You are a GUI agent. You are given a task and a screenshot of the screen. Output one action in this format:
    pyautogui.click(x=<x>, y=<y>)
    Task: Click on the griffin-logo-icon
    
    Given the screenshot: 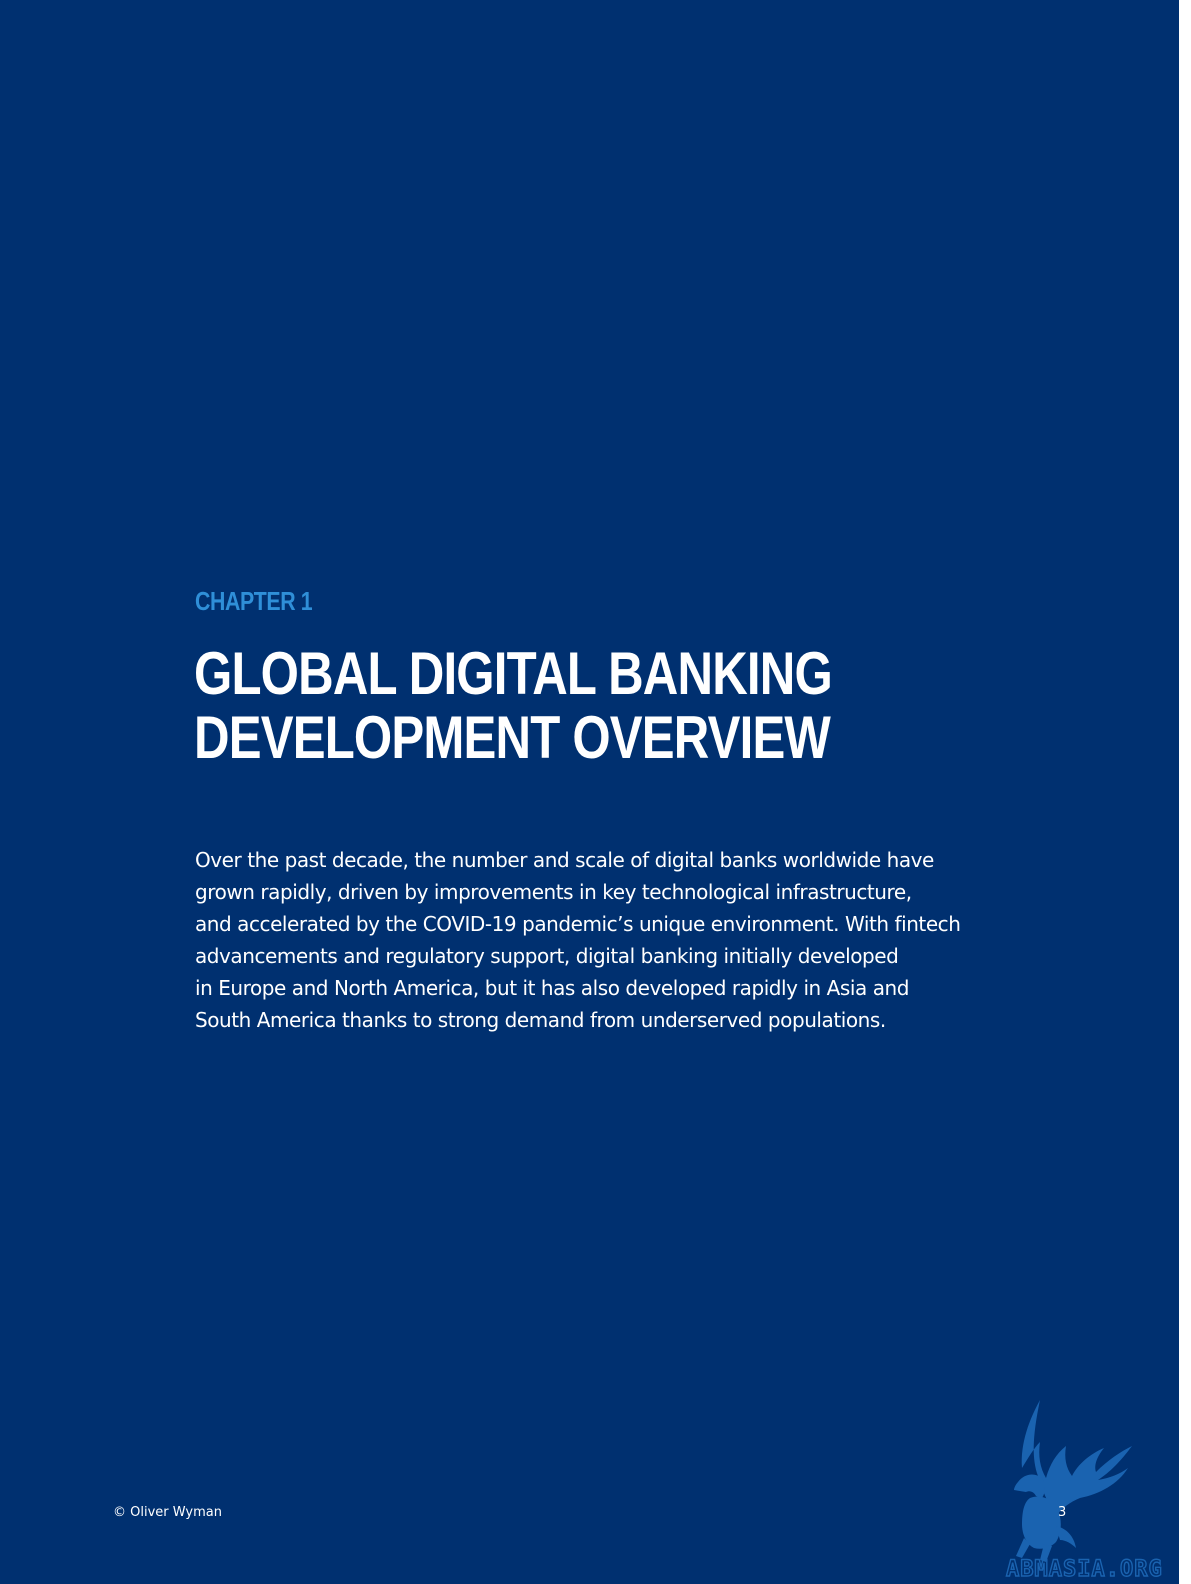 What is the action you would take?
    pyautogui.click(x=1073, y=1481)
    